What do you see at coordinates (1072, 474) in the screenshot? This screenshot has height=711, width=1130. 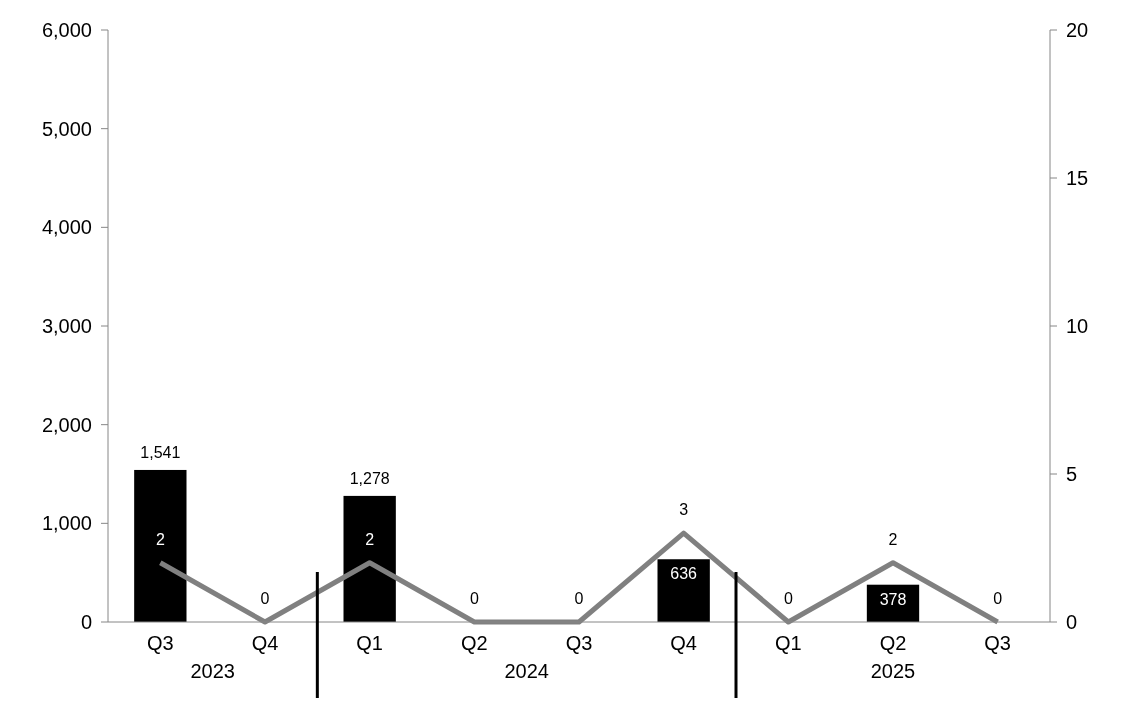 I see `y2-tick-label: 5` at bounding box center [1072, 474].